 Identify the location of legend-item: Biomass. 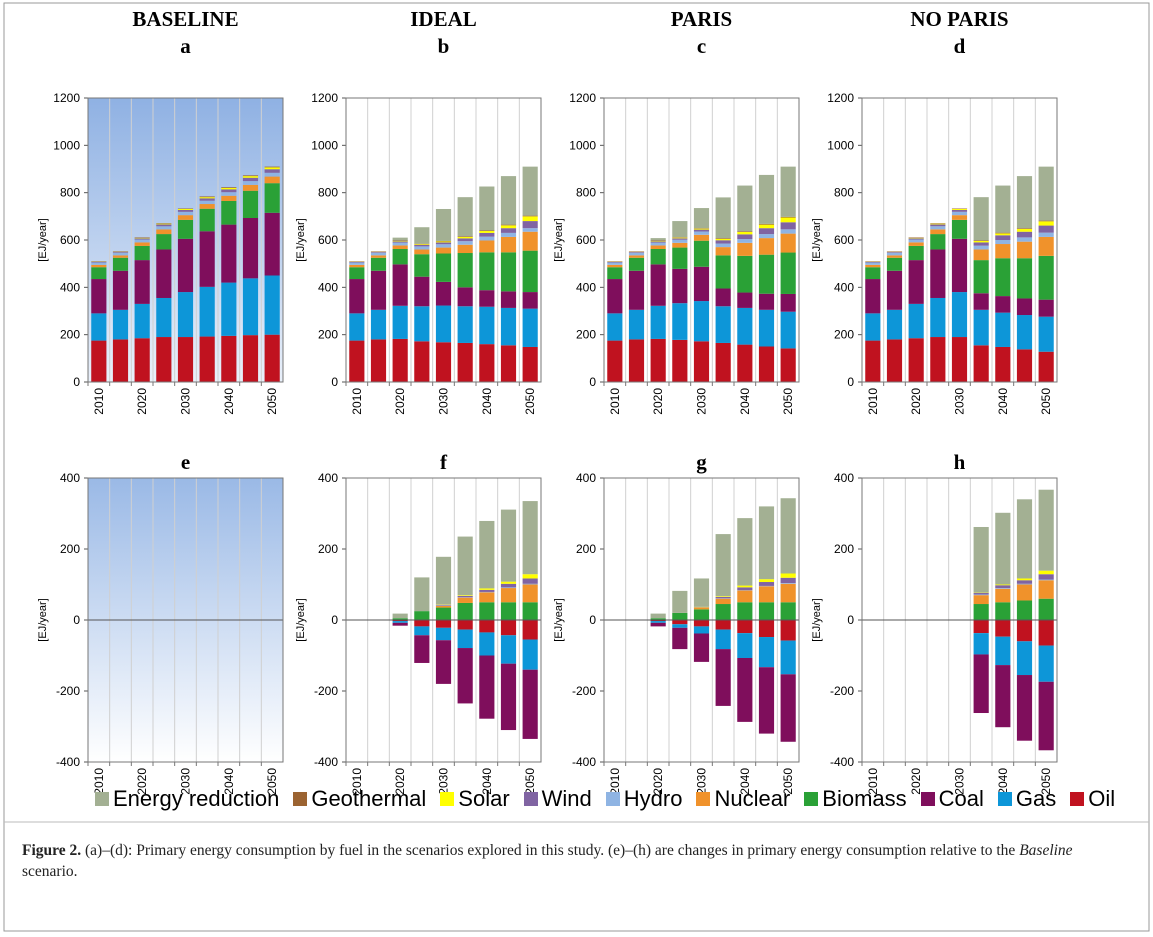
(855, 799).